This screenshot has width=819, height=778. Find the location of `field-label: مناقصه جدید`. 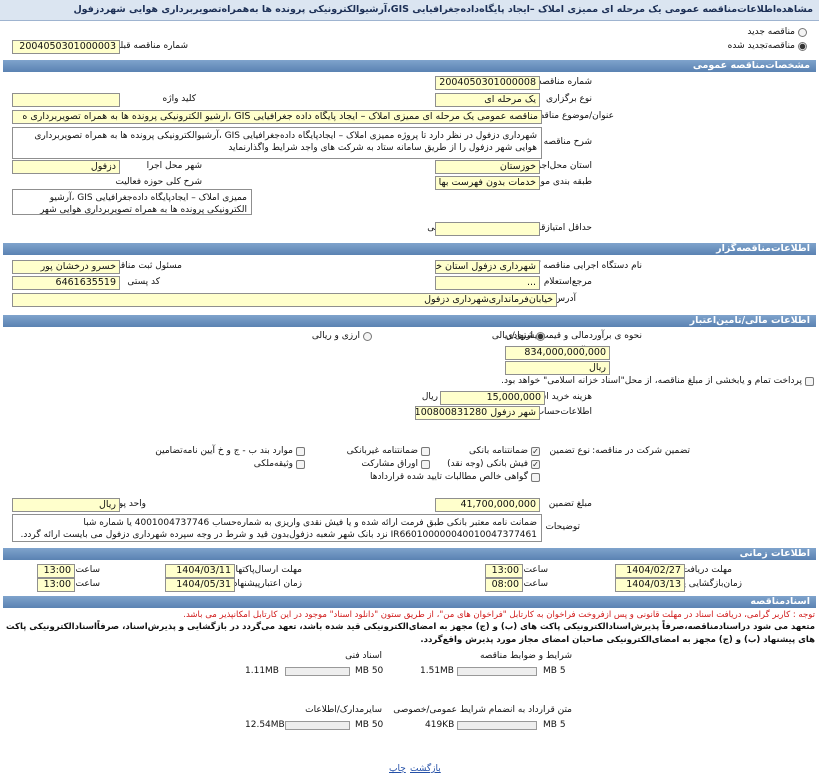

field-label: مناقصه جدید is located at coordinates (771, 32).